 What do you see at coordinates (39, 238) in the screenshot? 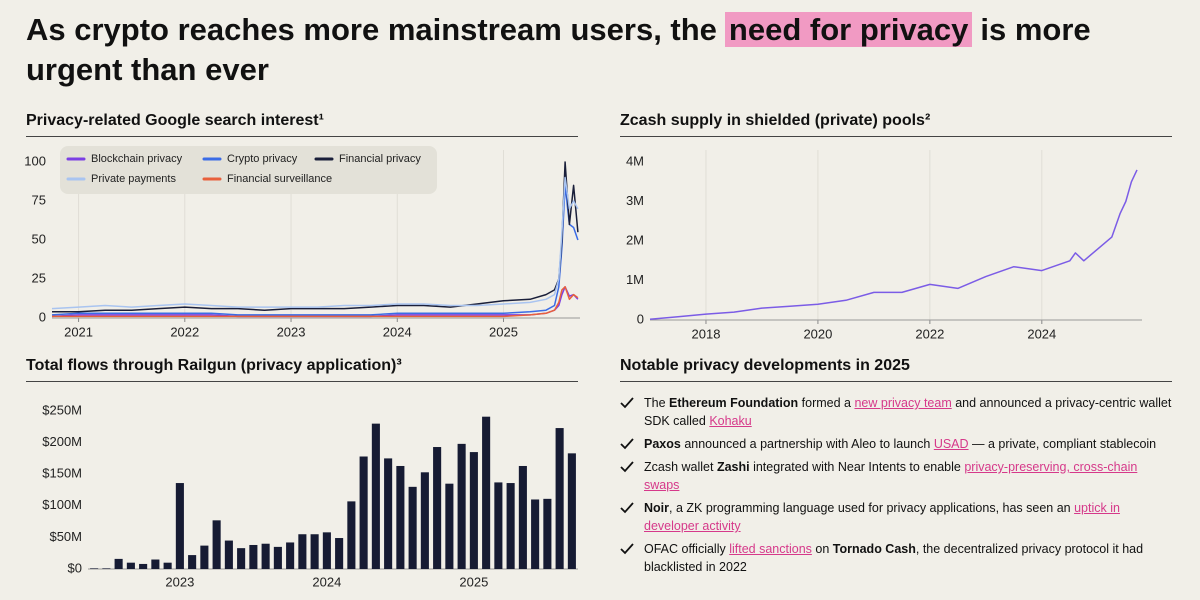
I see `y-tick-label: 50` at bounding box center [39, 238].